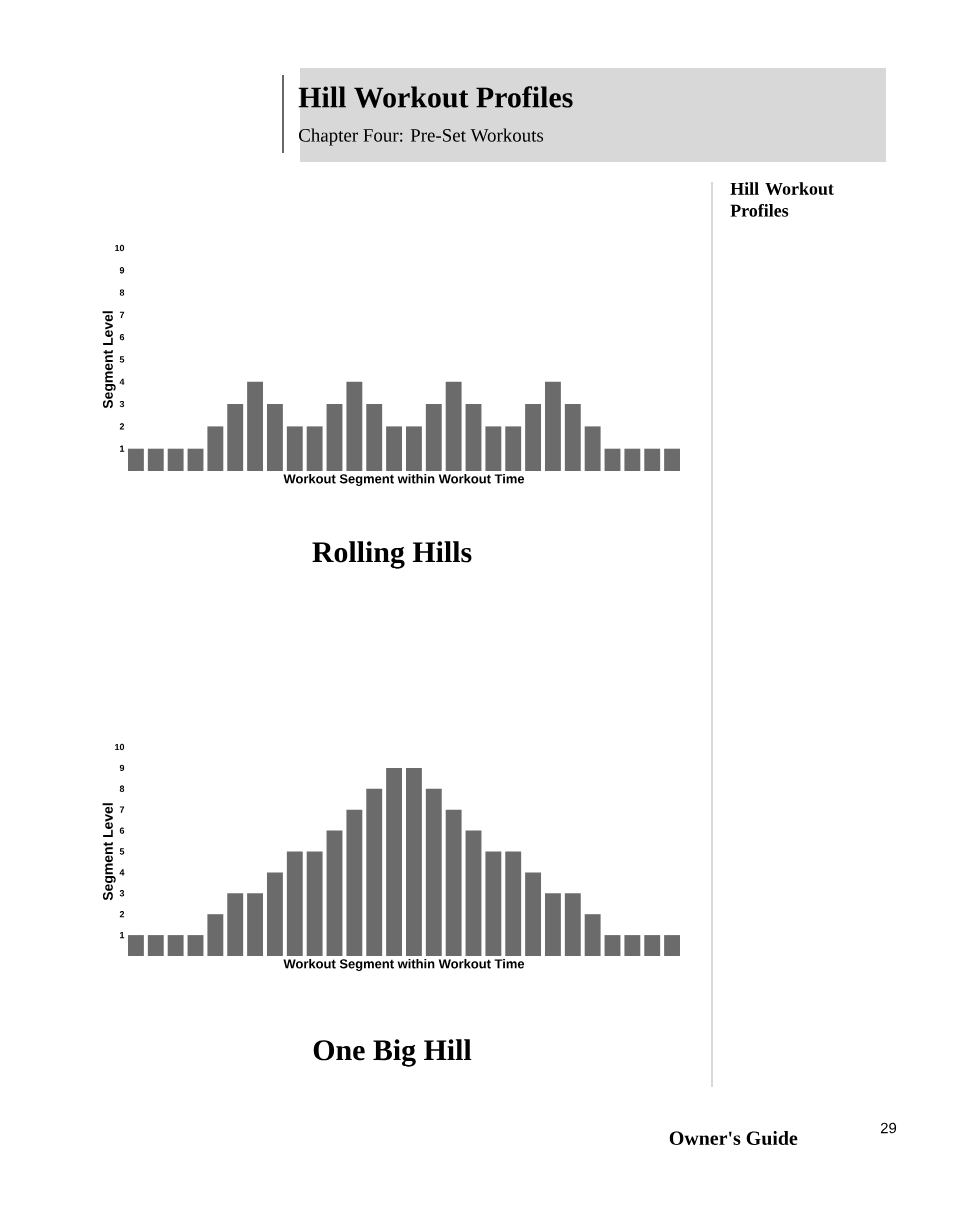 This screenshot has height=1227, width=954. What do you see at coordinates (392, 555) in the screenshot?
I see `text: Rolling Hills` at bounding box center [392, 555].